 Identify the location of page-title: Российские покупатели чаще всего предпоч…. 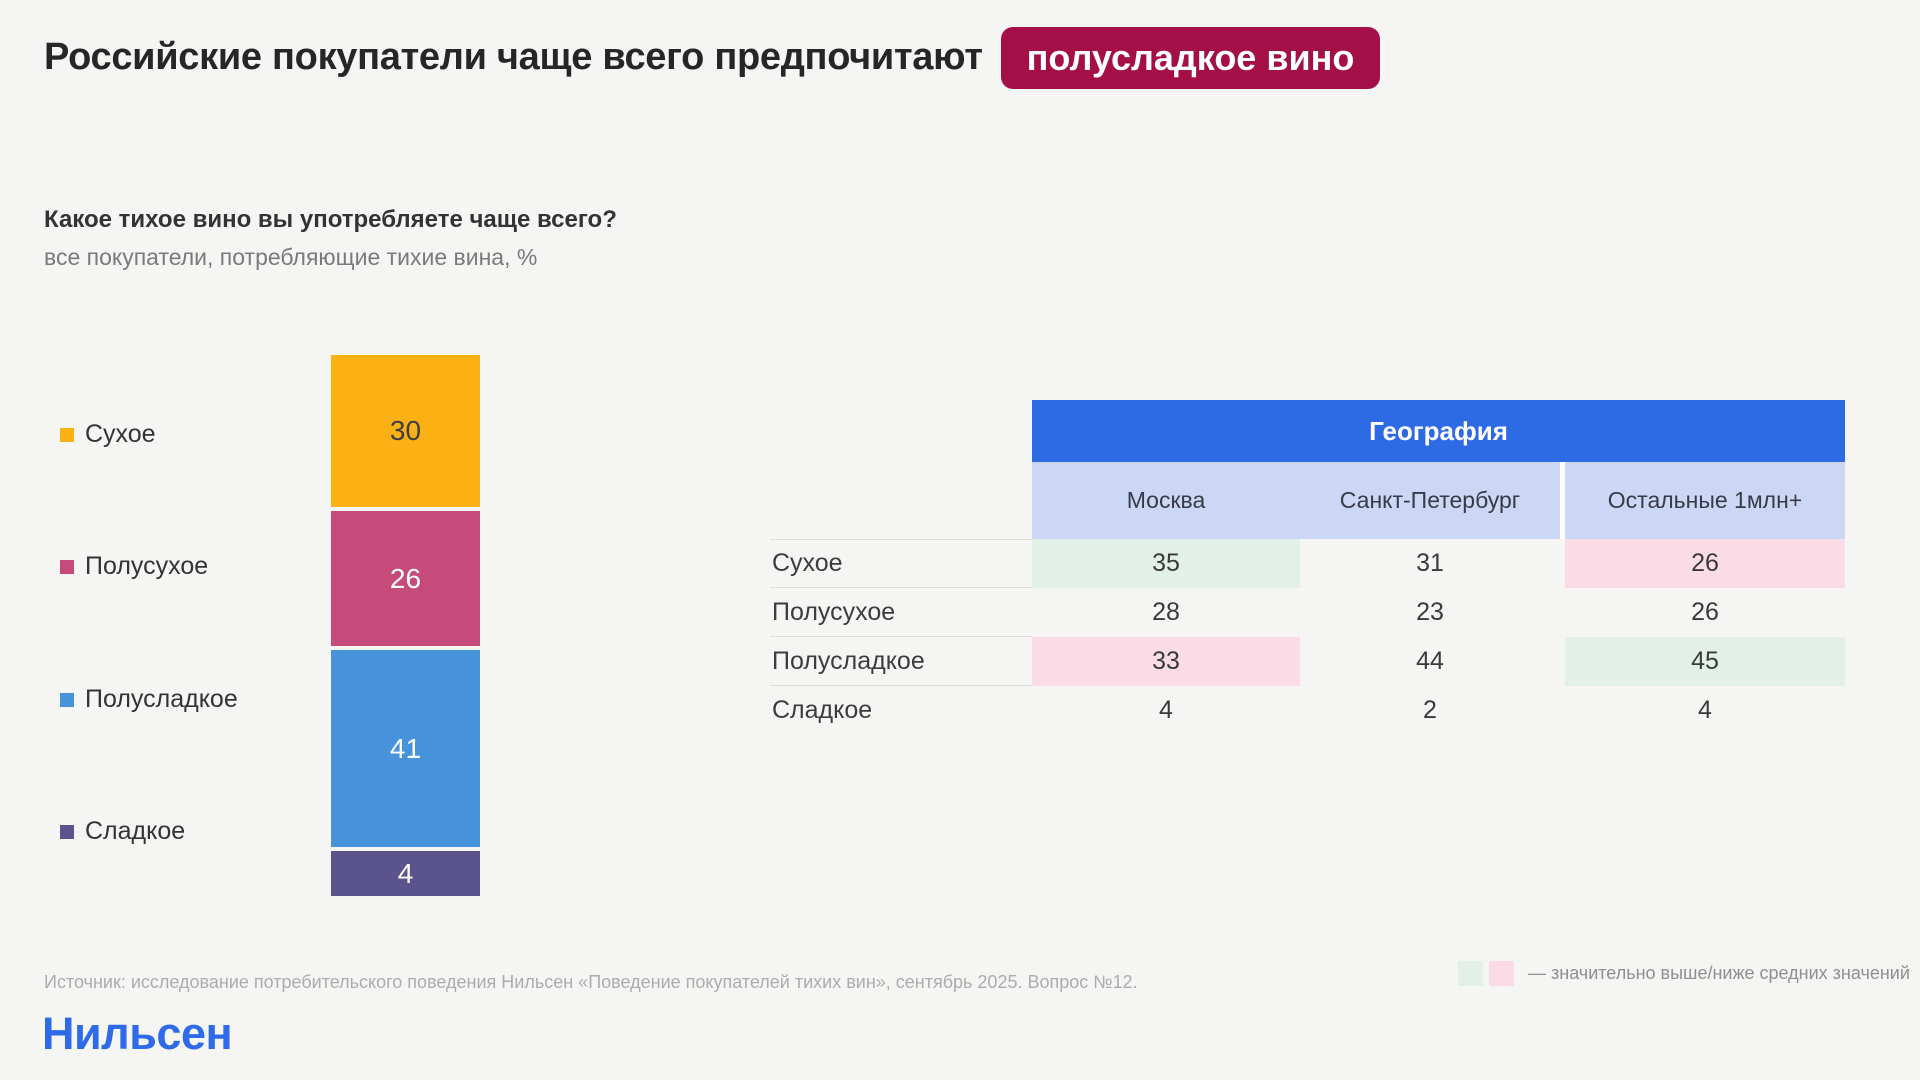
(712, 58).